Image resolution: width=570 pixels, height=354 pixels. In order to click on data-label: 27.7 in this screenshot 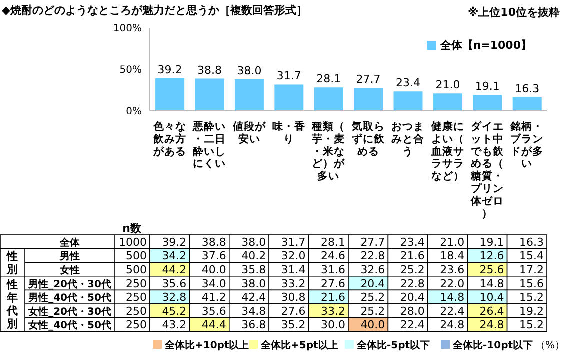, I will do `click(373, 242)`.